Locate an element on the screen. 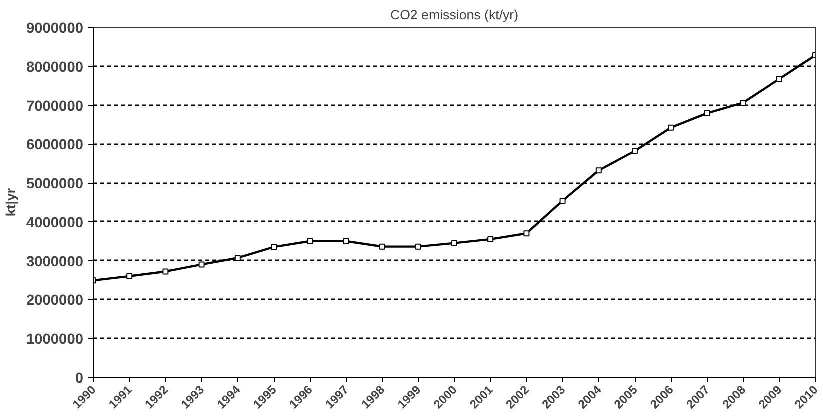 Image resolution: width=823 pixels, height=417 pixels. y-tick-label: 0 is located at coordinates (79, 379).